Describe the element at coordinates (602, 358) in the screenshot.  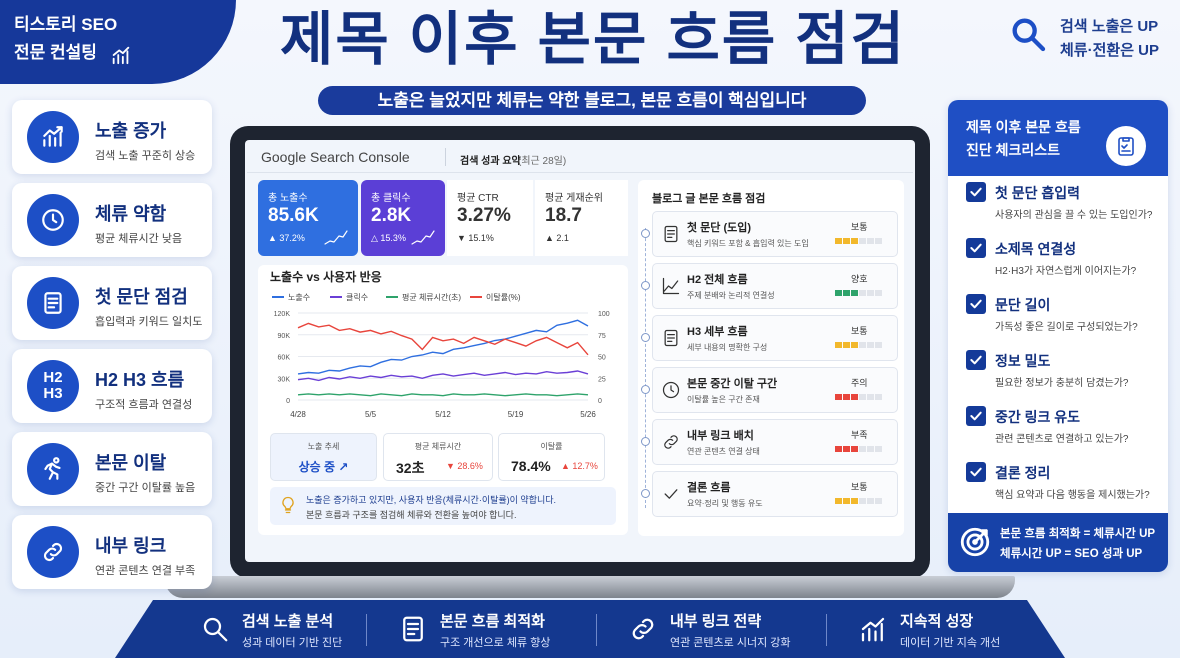
I see `y-tick-label: 50` at that location.